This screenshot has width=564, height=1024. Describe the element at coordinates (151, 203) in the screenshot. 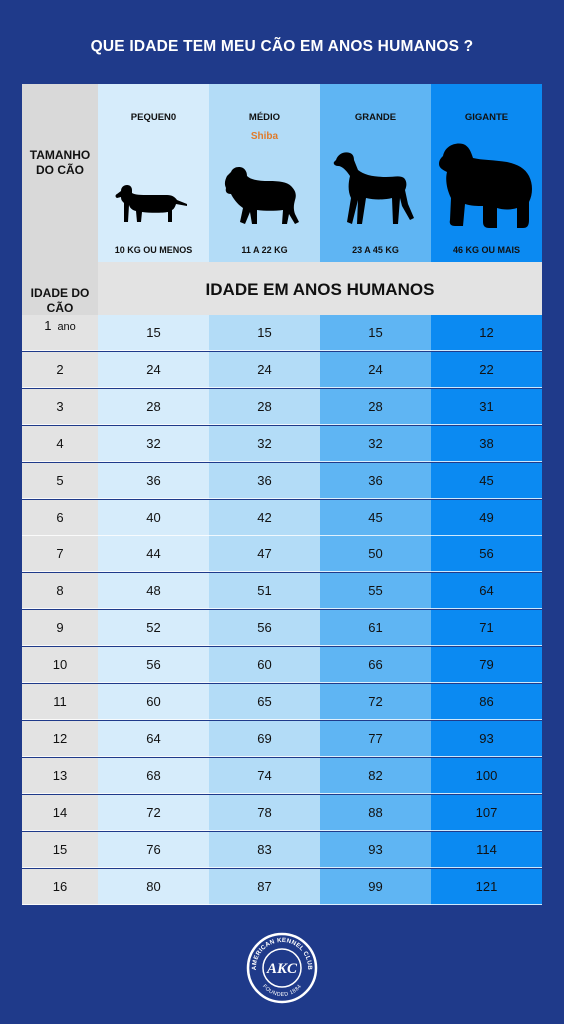

I see `dachshund-silhouette-icon` at that location.